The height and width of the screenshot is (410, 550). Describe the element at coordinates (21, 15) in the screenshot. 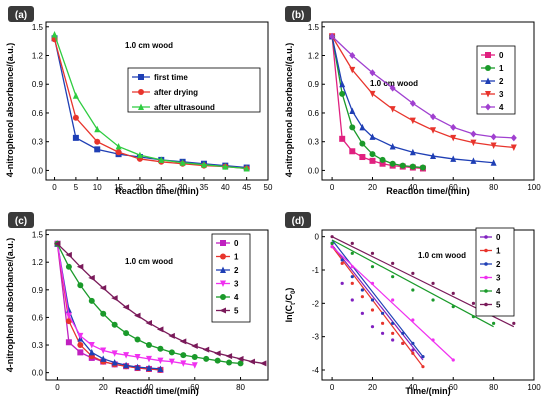

I see `panel-label: (a)` at that location.